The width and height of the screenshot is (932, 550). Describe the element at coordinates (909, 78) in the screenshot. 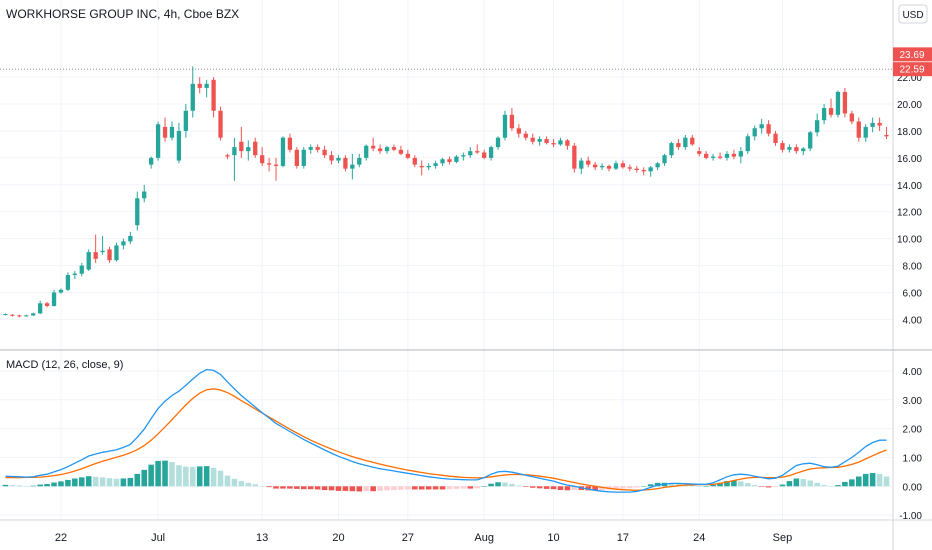

I see `price-tick-label: 22.00` at that location.